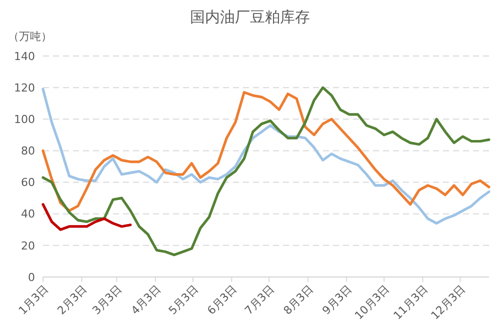 The height and width of the screenshot is (332, 500). I want to click on x-tick-label: 5月3日, so click(183, 300).